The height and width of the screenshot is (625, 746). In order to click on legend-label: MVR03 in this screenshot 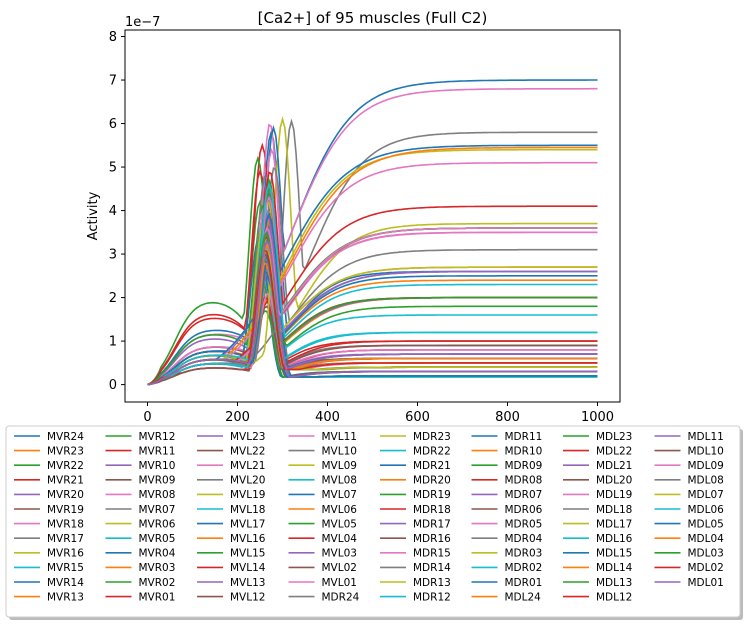, I will do `click(157, 568)`.